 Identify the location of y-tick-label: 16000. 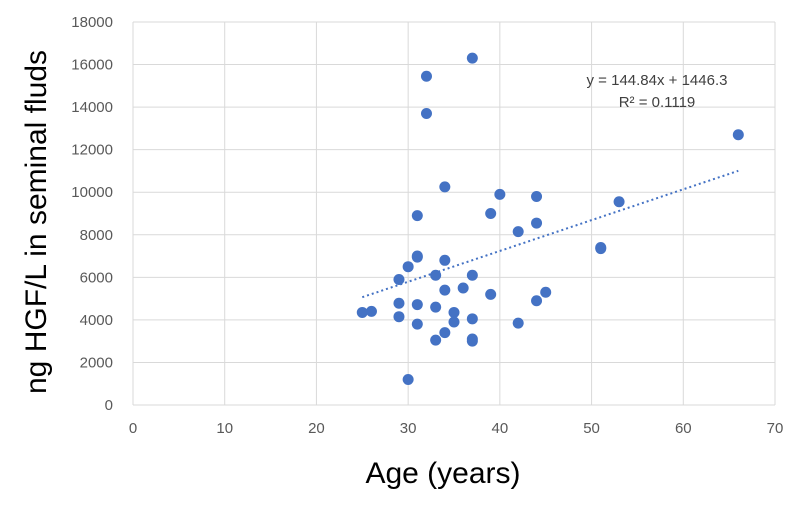
(92, 65).